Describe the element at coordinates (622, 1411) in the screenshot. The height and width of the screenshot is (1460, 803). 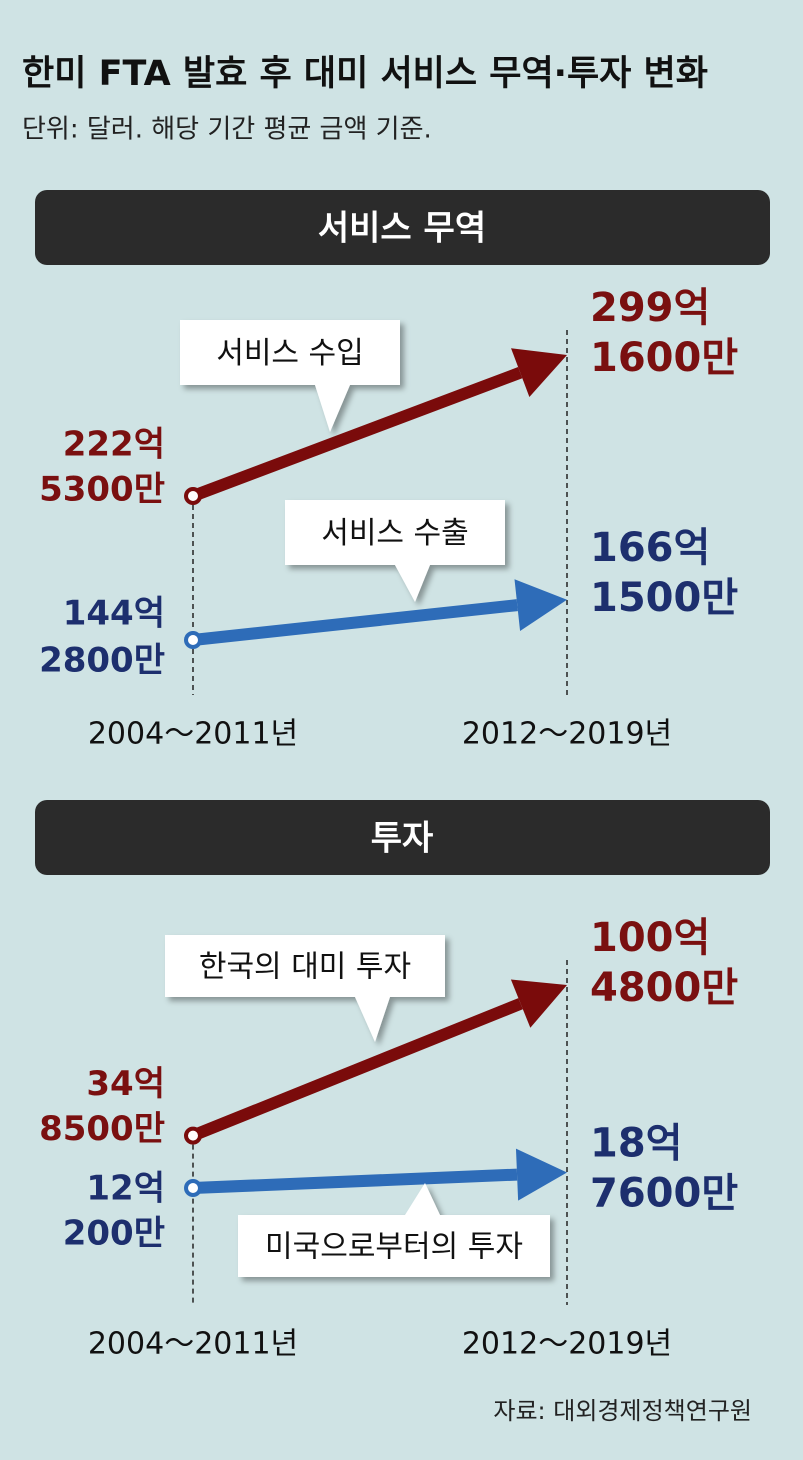
I see `source: 자료: 대외경제정책연구원` at that location.